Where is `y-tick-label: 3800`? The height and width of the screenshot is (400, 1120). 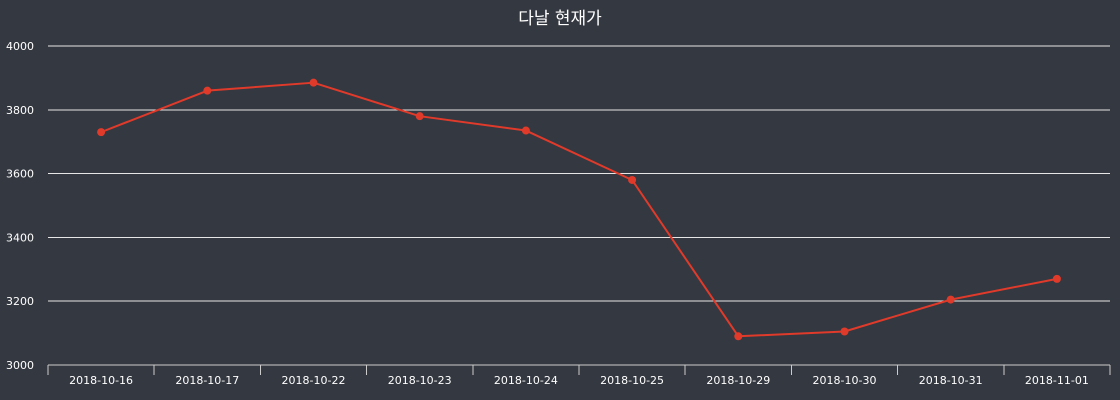 y-tick-label: 3800 is located at coordinates (20, 110).